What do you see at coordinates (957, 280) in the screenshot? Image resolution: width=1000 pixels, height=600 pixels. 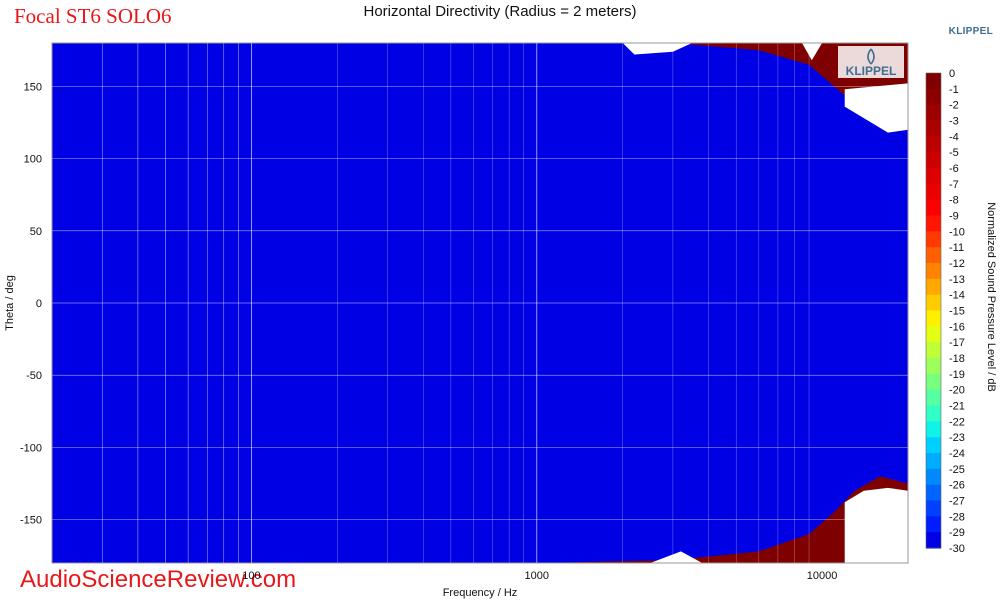 I see `colorbar-tick-label: -13` at bounding box center [957, 280].